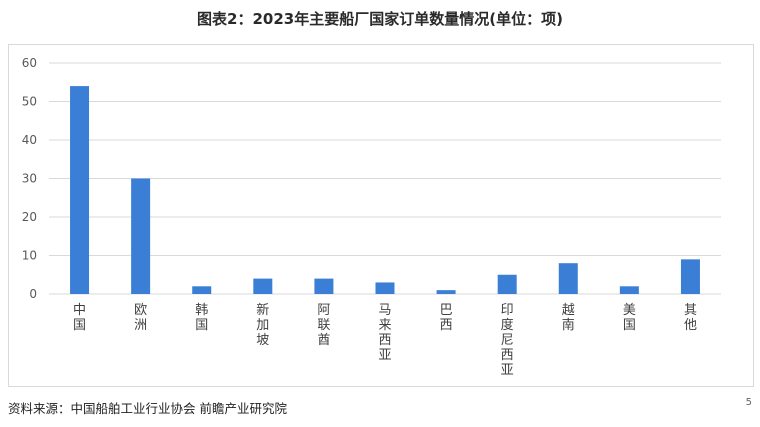  What do you see at coordinates (629, 318) in the screenshot?
I see `x-tick-label: 美国` at bounding box center [629, 318].